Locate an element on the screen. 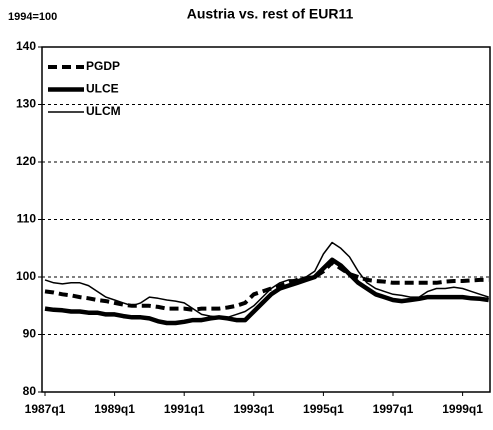  legend-label: PGDP is located at coordinates (103, 66).